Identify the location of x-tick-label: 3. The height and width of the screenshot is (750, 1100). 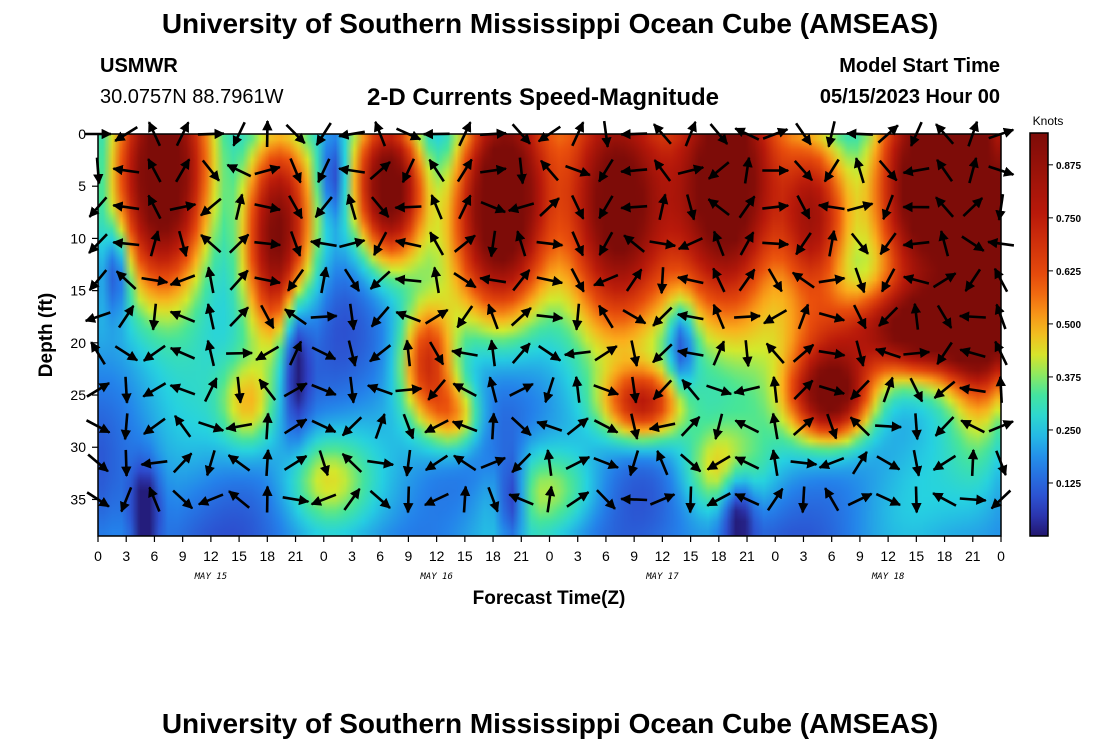
(804, 556).